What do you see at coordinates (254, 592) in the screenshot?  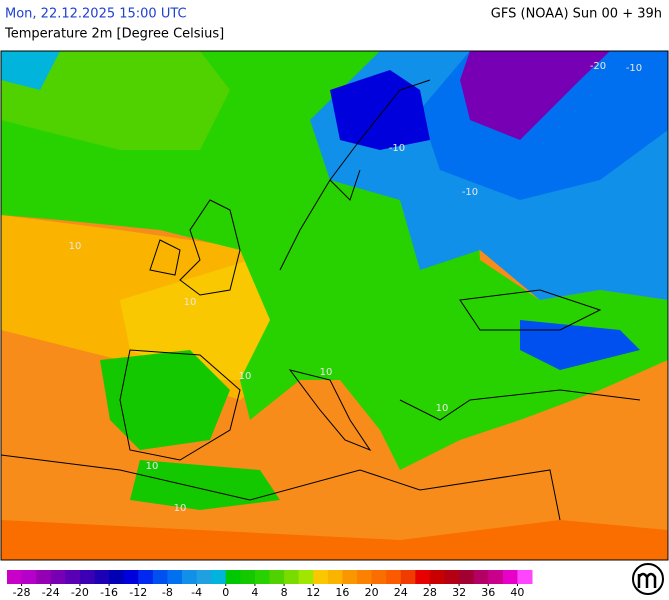 I see `colorbar-tick-label: 4` at bounding box center [254, 592].